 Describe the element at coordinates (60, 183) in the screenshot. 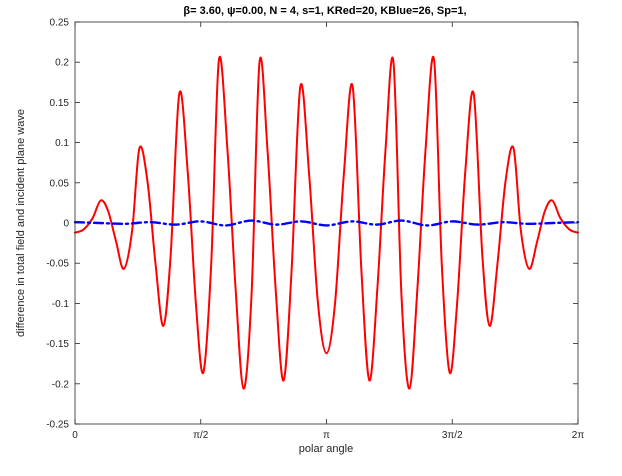

I see `y-tick-label: 0.05` at that location.